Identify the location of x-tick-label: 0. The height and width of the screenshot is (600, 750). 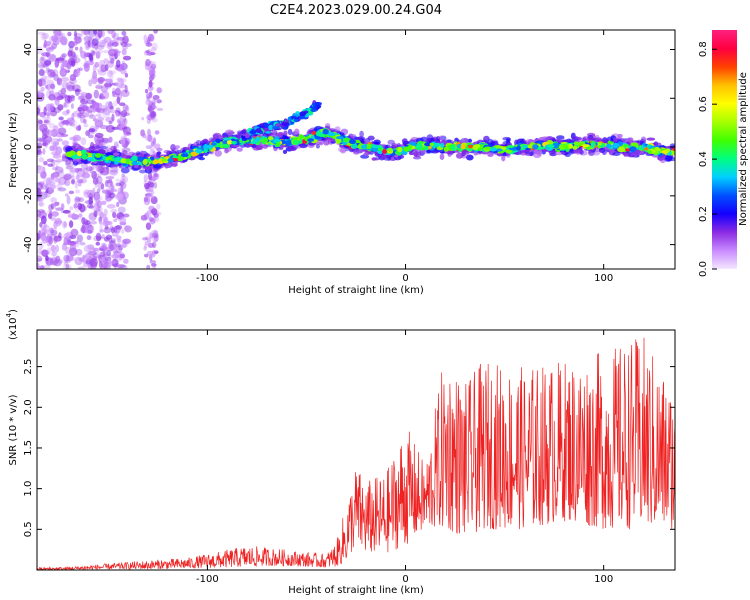
(405, 278).